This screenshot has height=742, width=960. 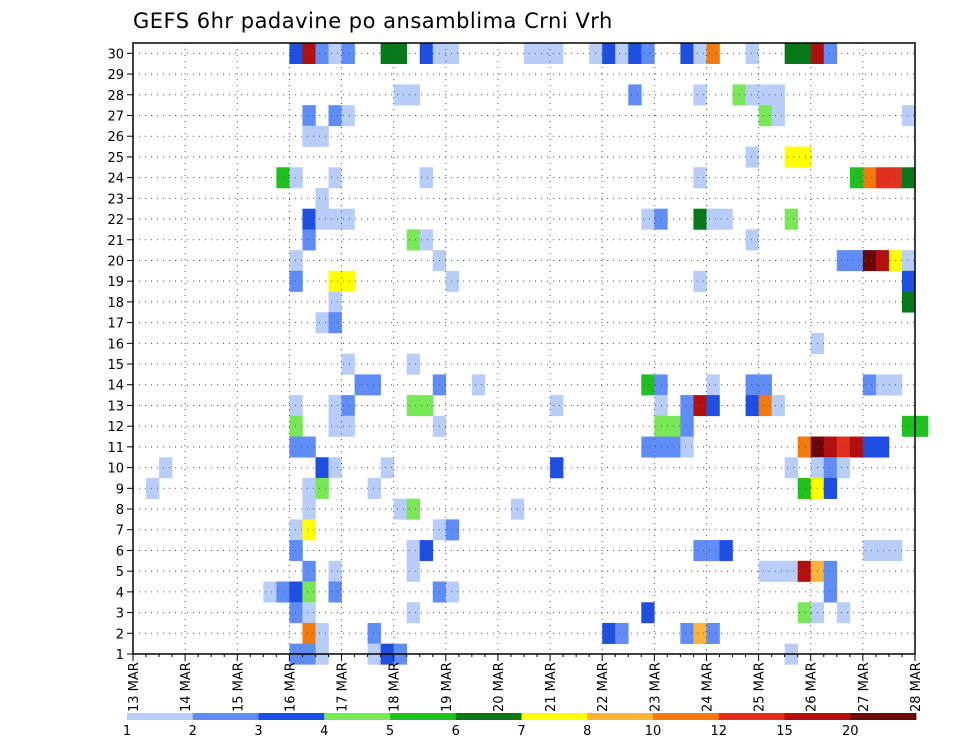 What do you see at coordinates (115, 241) in the screenshot?
I see `y-tick-label: 21` at bounding box center [115, 241].